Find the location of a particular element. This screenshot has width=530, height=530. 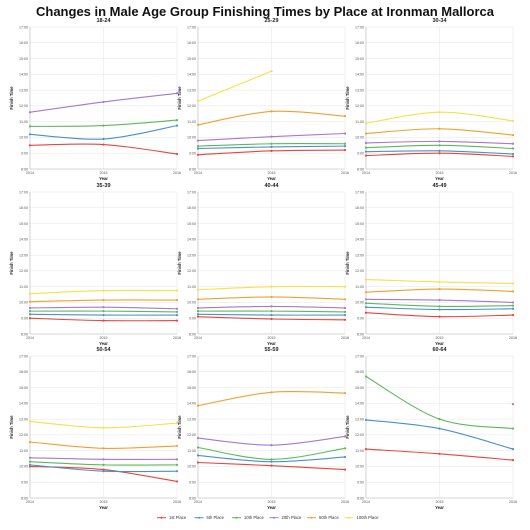

legend-item-1st-place: 1st Place is located at coordinates (172, 517).